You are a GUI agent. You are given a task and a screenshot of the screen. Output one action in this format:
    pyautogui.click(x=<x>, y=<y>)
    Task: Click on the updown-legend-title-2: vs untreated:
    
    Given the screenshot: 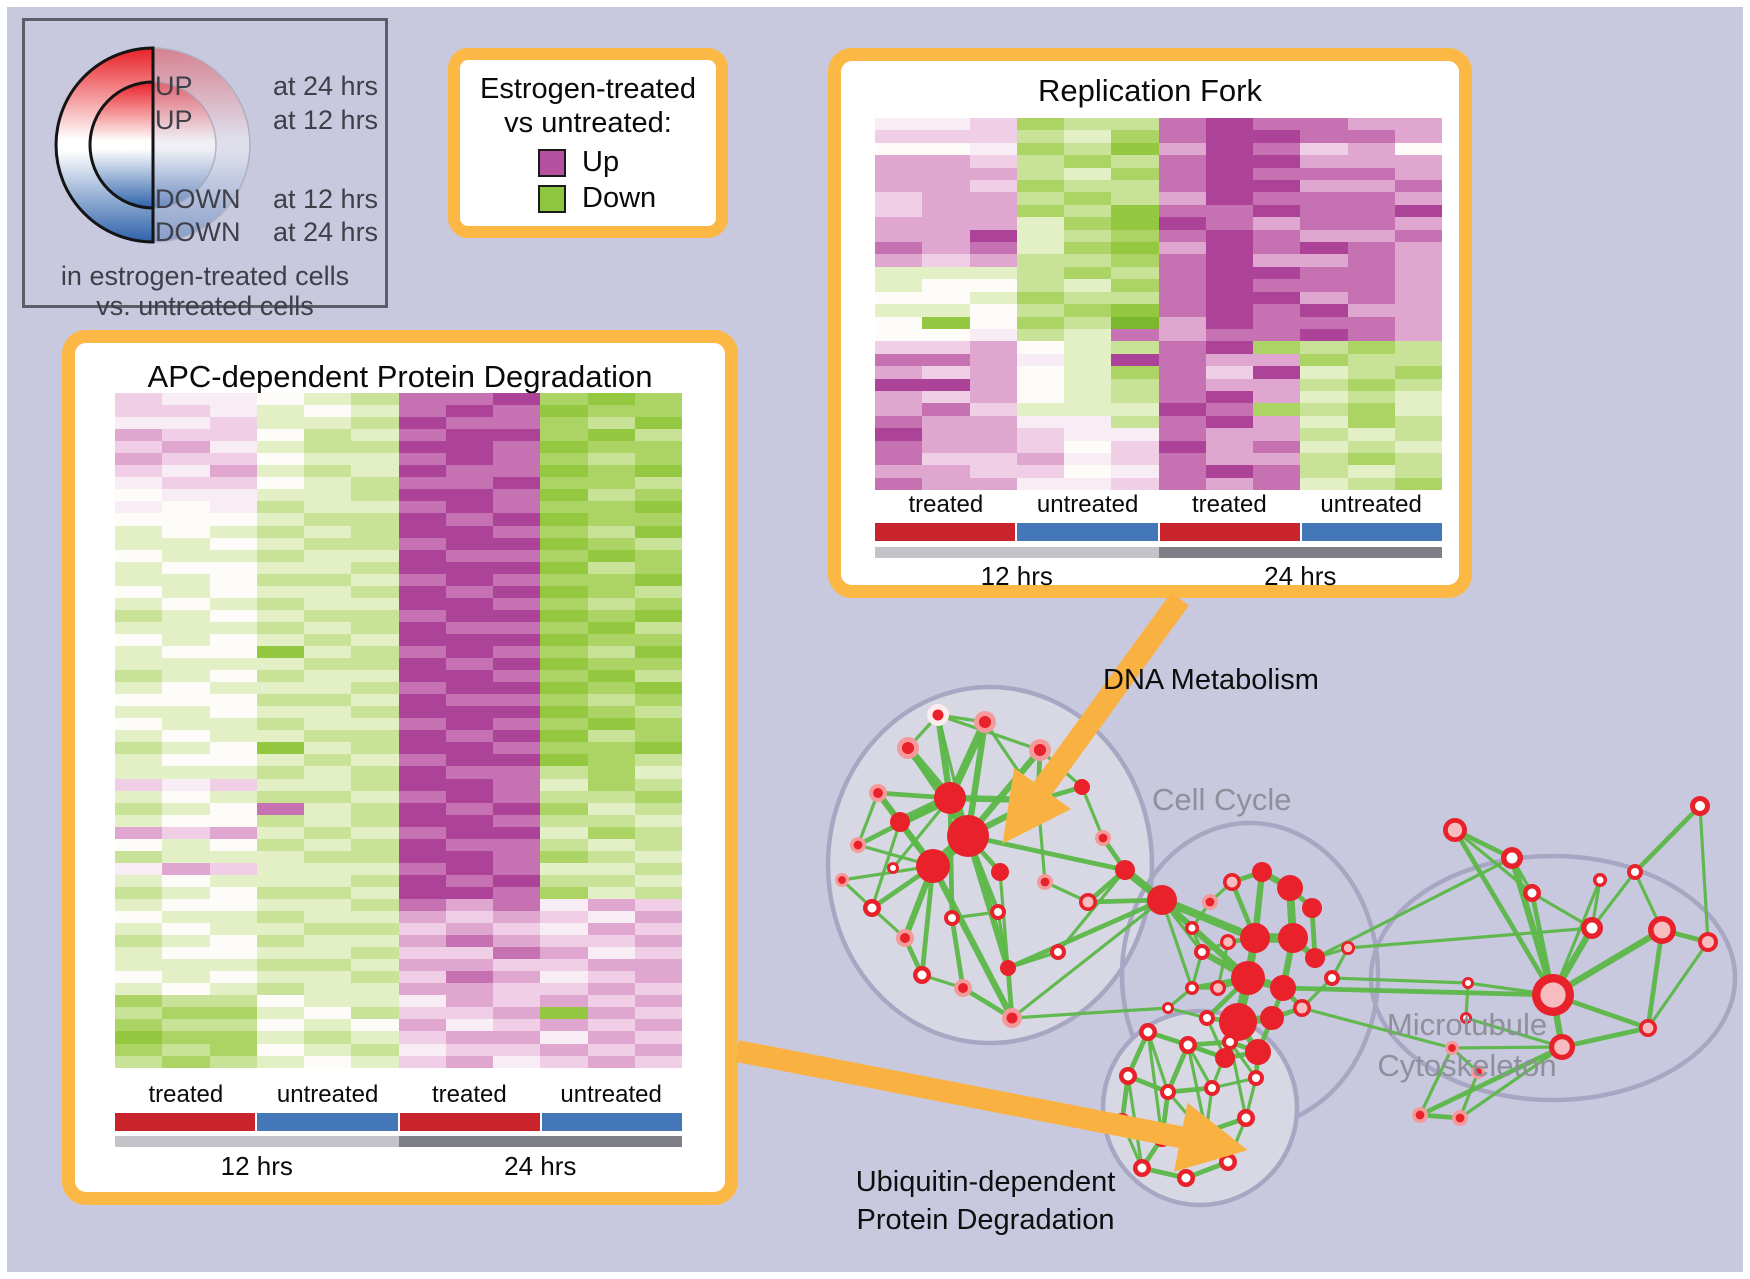 What is the action you would take?
    pyautogui.click(x=588, y=123)
    